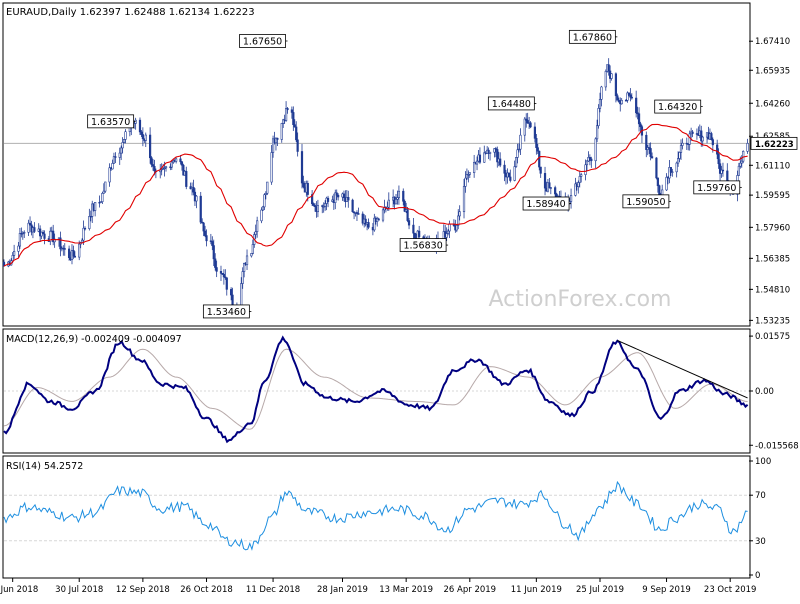 This screenshot has width=800, height=604. I want to click on macd-y-tick-label: 0.01575, so click(772, 337).